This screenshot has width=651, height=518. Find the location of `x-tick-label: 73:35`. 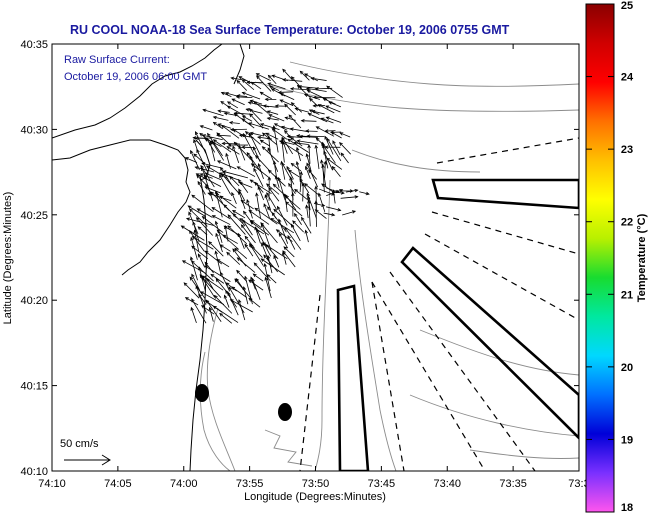

x-tick-label: 73:35 is located at coordinates (513, 484).